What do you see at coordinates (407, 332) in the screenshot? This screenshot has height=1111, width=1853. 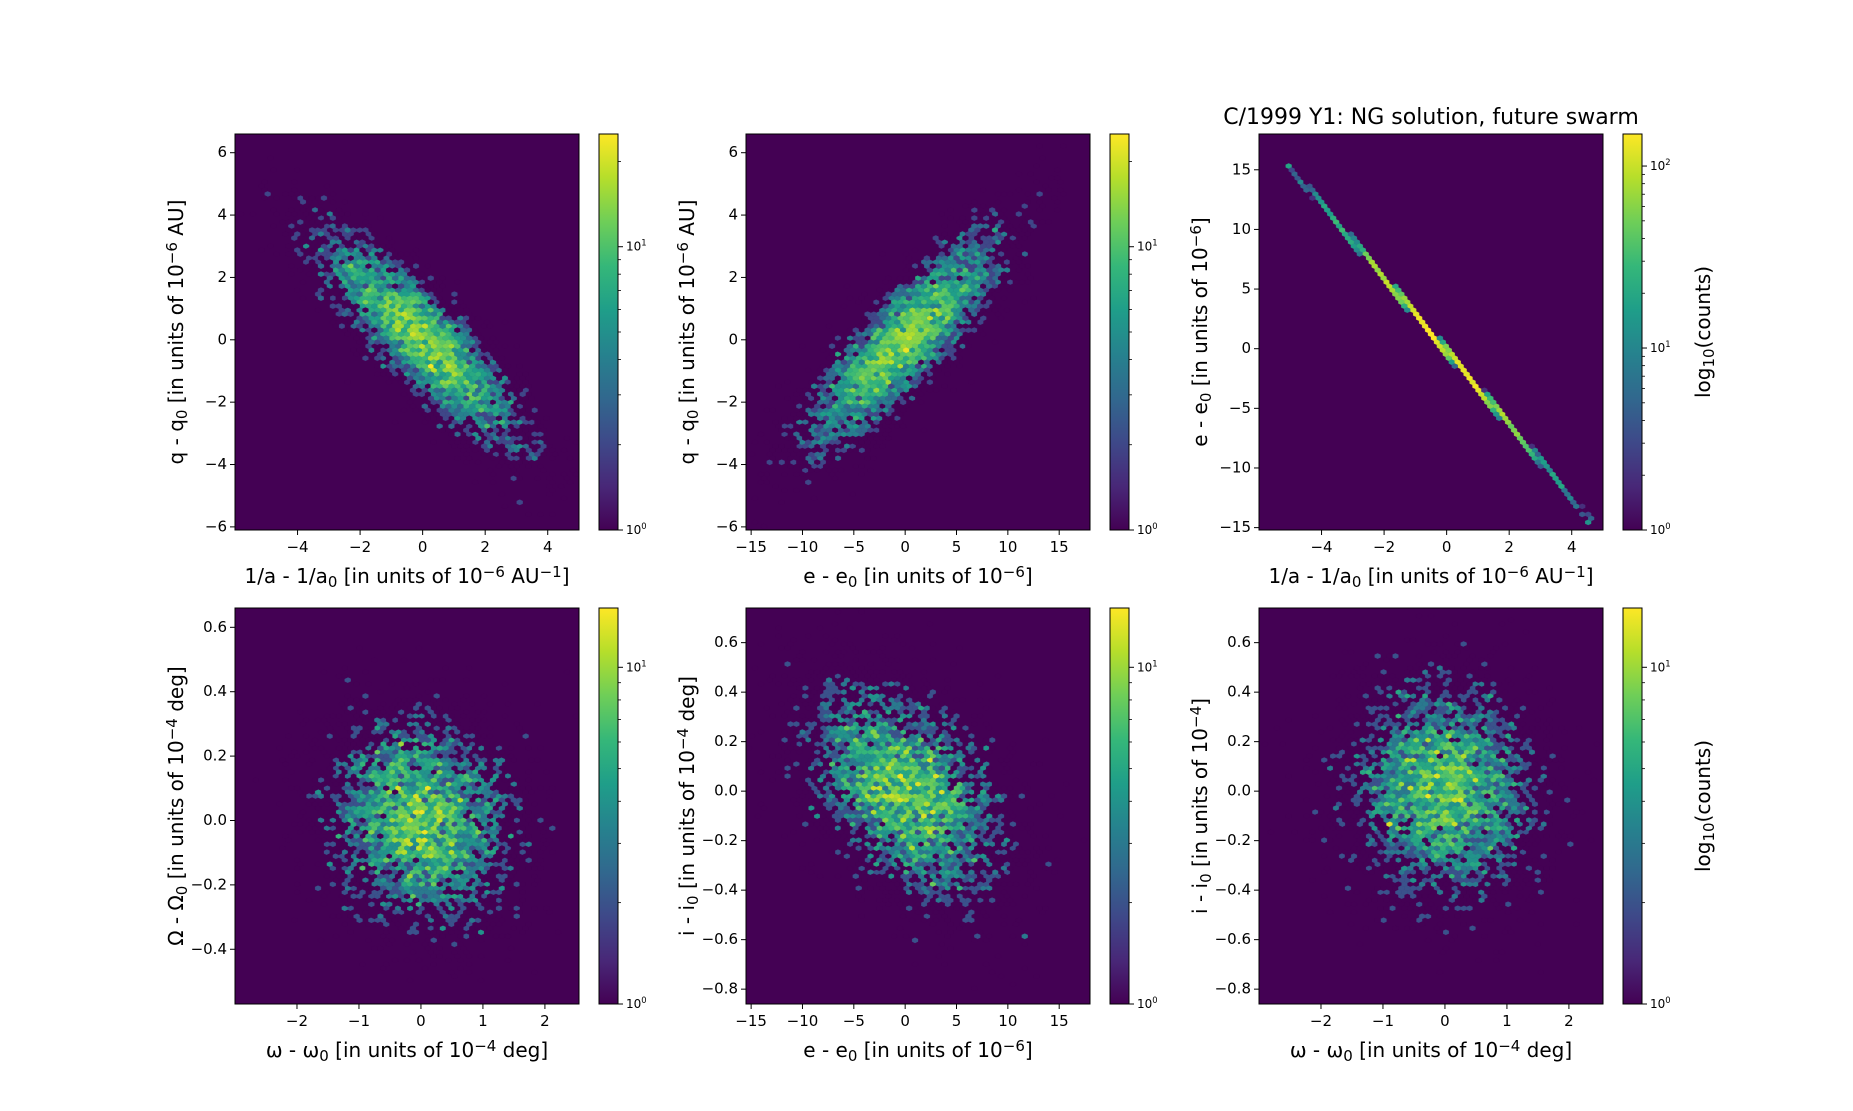 I see `axes-frame` at bounding box center [407, 332].